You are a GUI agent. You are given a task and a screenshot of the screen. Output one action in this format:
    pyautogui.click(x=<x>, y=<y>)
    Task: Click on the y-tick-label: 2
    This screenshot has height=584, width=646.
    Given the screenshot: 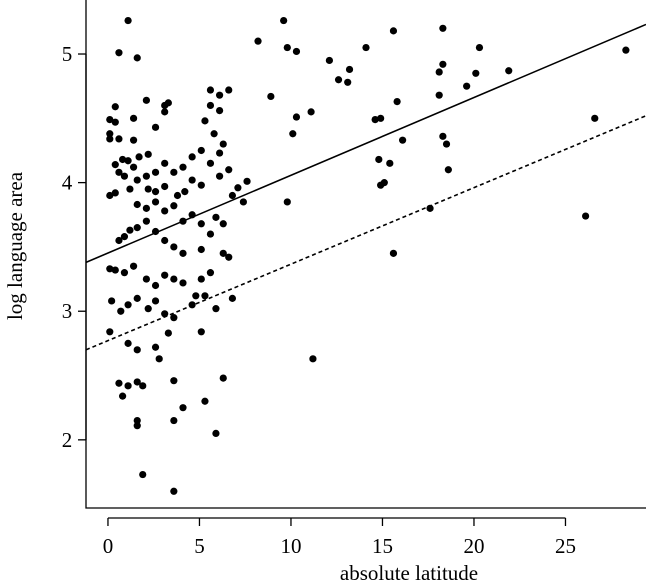 What is the action you would take?
    pyautogui.click(x=67, y=440)
    